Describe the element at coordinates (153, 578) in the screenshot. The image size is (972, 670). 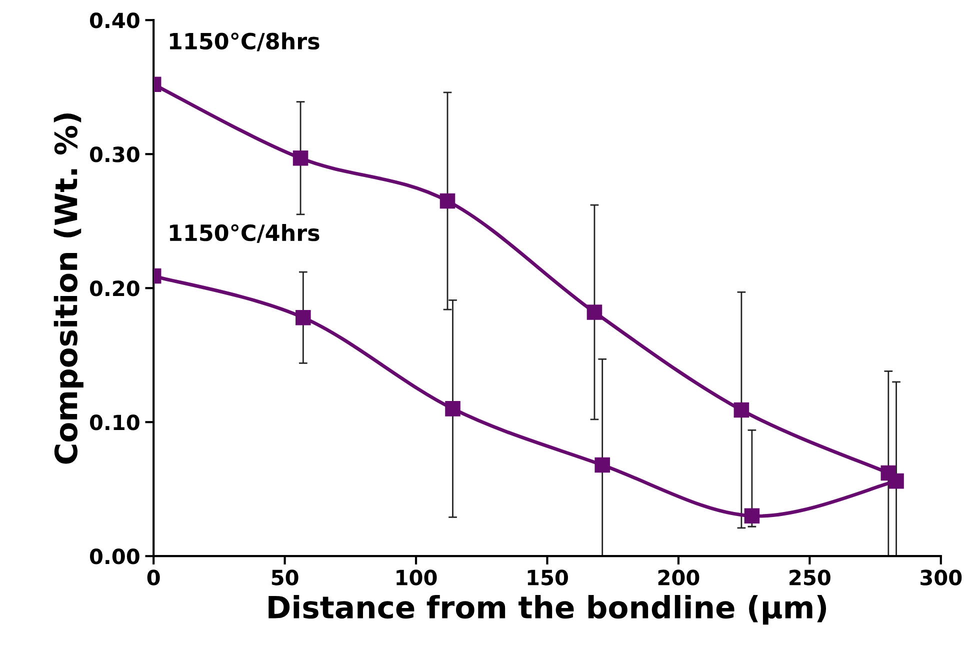
I see `x-tick-label: 0` at that location.